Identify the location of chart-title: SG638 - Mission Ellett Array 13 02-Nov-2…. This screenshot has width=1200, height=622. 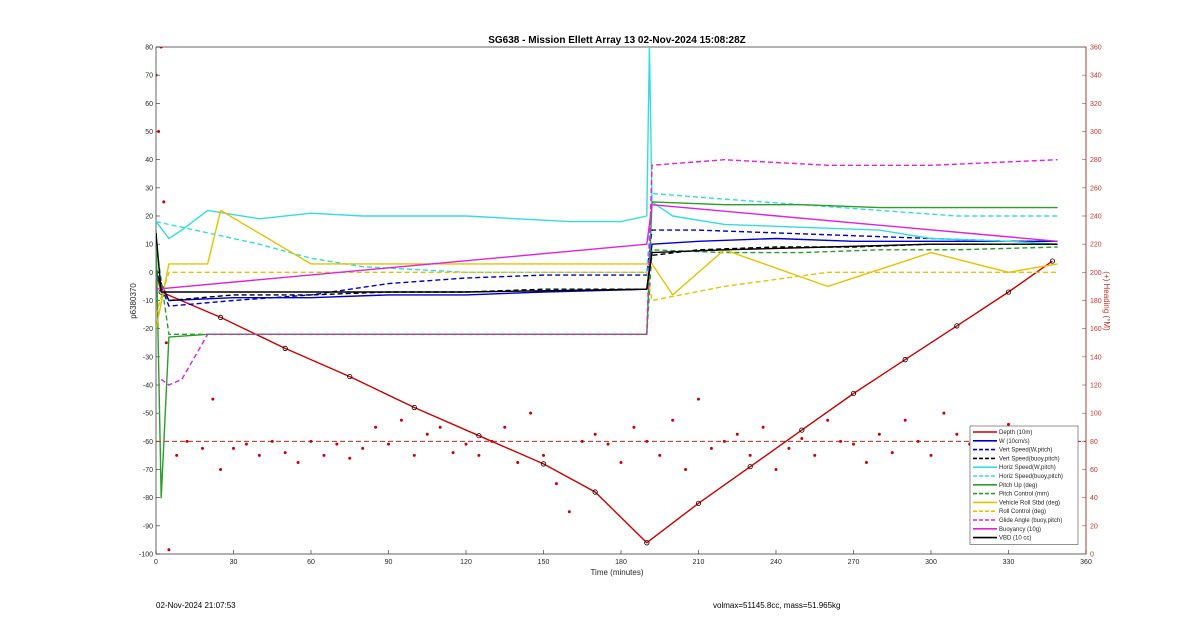
(617, 40).